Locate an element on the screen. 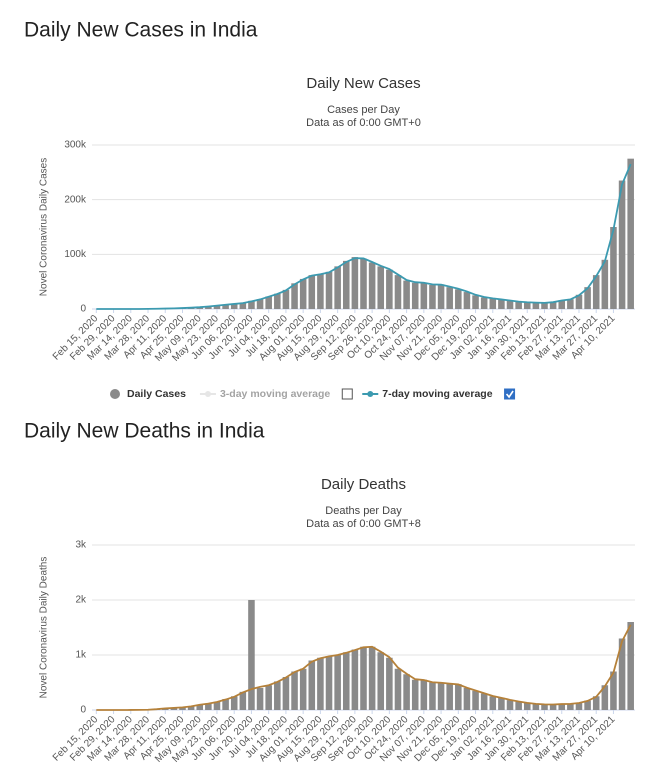  legend-label: Daily Cases is located at coordinates (156, 394).